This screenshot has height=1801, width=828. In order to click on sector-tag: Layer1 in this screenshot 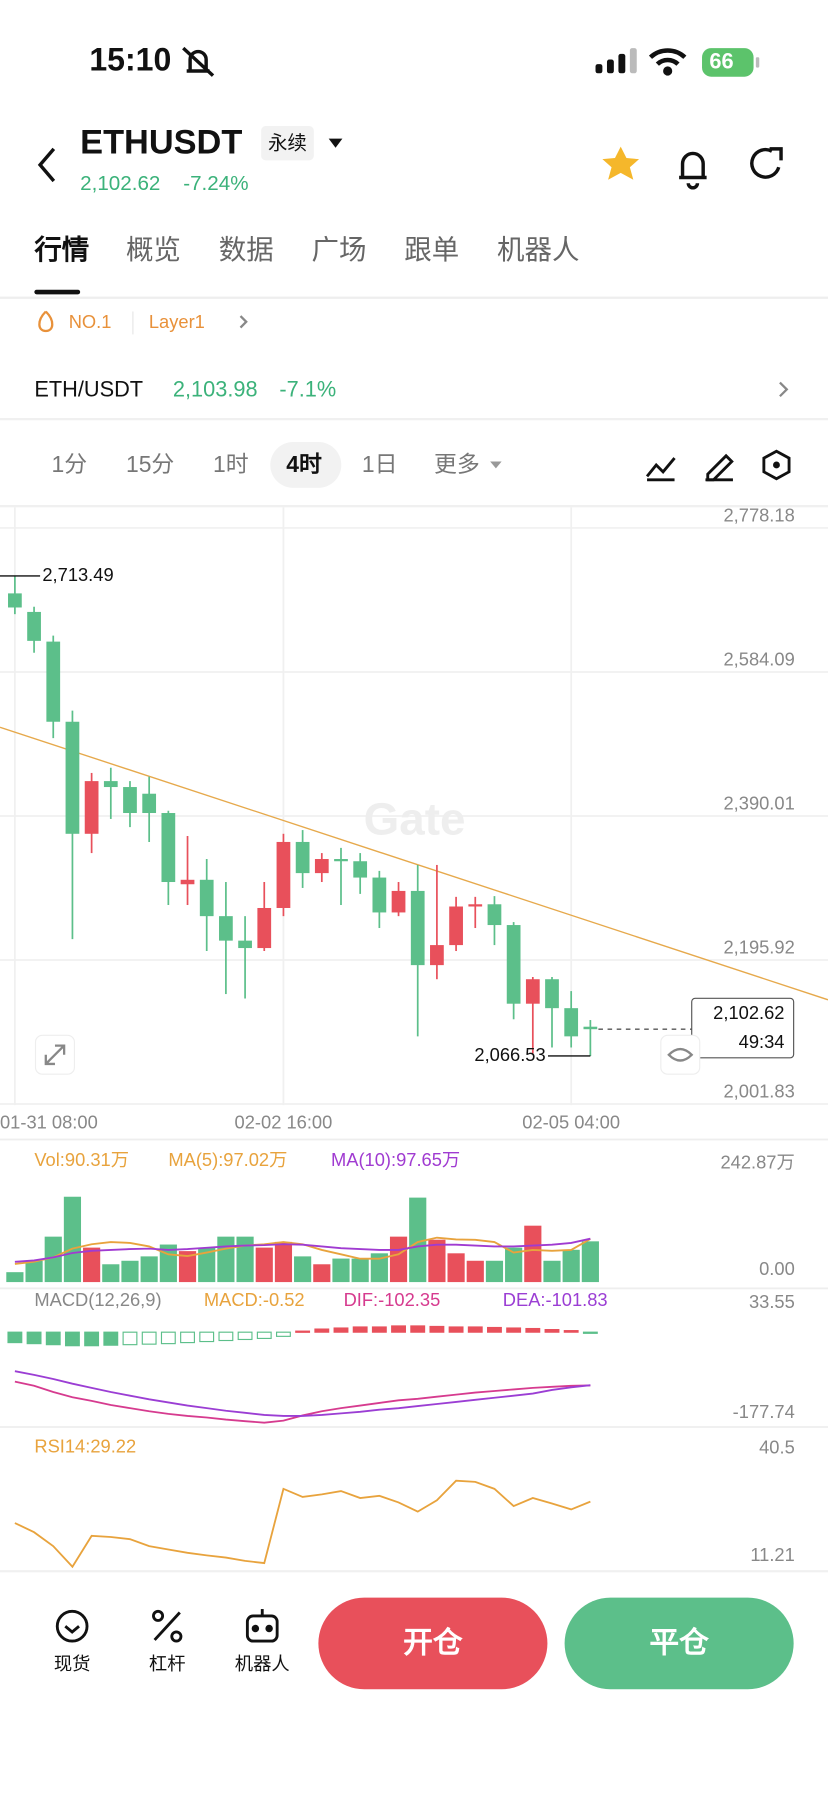, I will do `click(177, 321)`.